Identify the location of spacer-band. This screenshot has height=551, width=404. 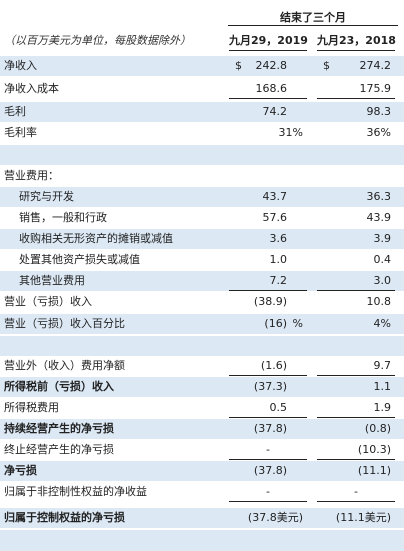
(202, 155).